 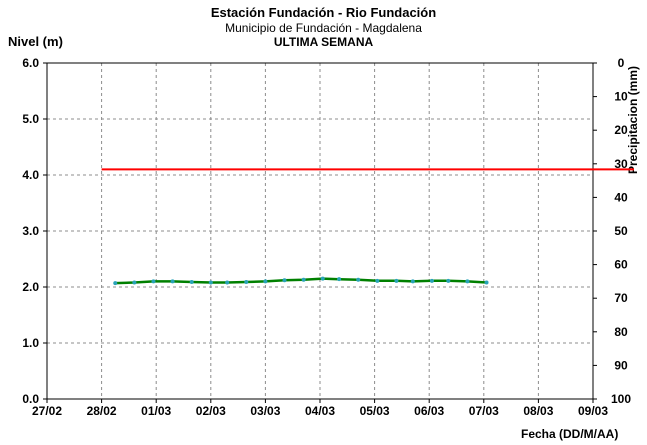 I want to click on x-tick-label: 27/02, so click(x=47, y=411).